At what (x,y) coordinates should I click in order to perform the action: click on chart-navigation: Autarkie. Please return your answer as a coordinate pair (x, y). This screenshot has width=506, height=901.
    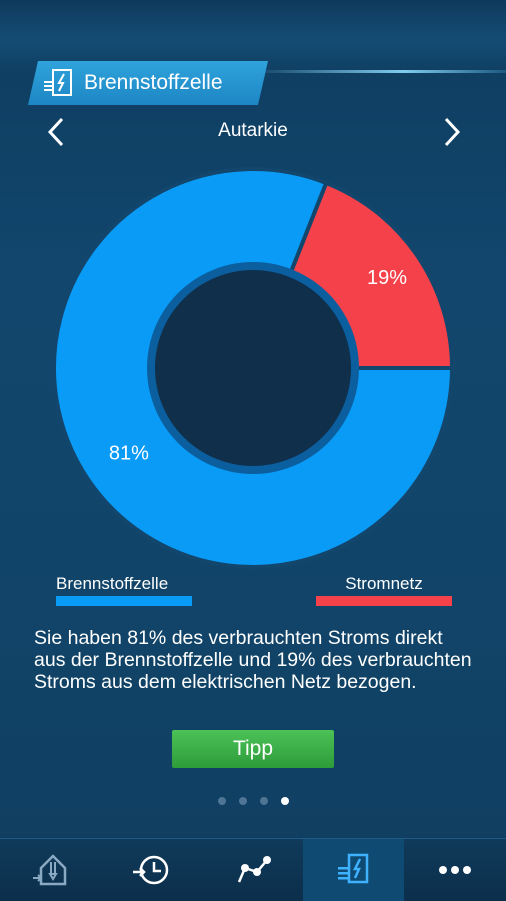
    Looking at the image, I should click on (253, 132).